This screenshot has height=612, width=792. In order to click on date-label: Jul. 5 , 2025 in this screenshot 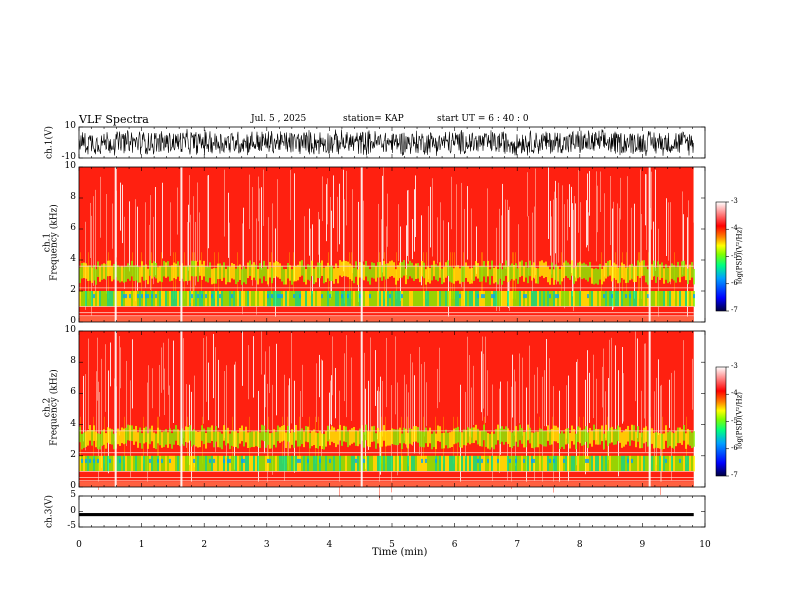, I will do `click(279, 119)`.